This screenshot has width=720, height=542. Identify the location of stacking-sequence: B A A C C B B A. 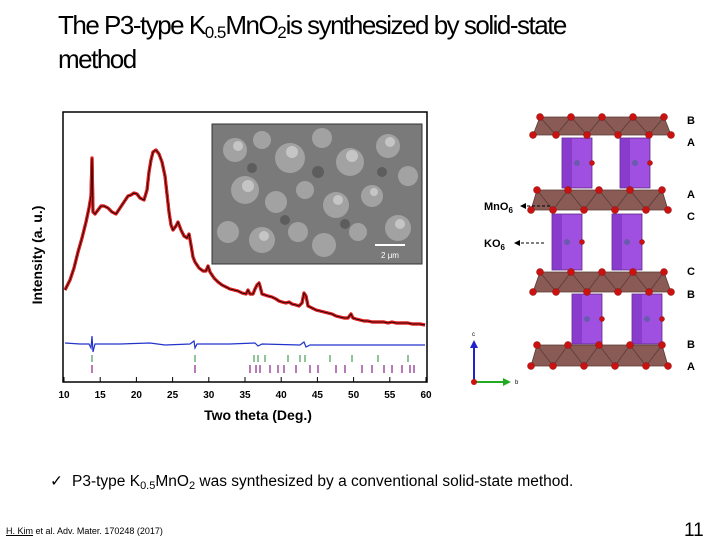
(691, 244).